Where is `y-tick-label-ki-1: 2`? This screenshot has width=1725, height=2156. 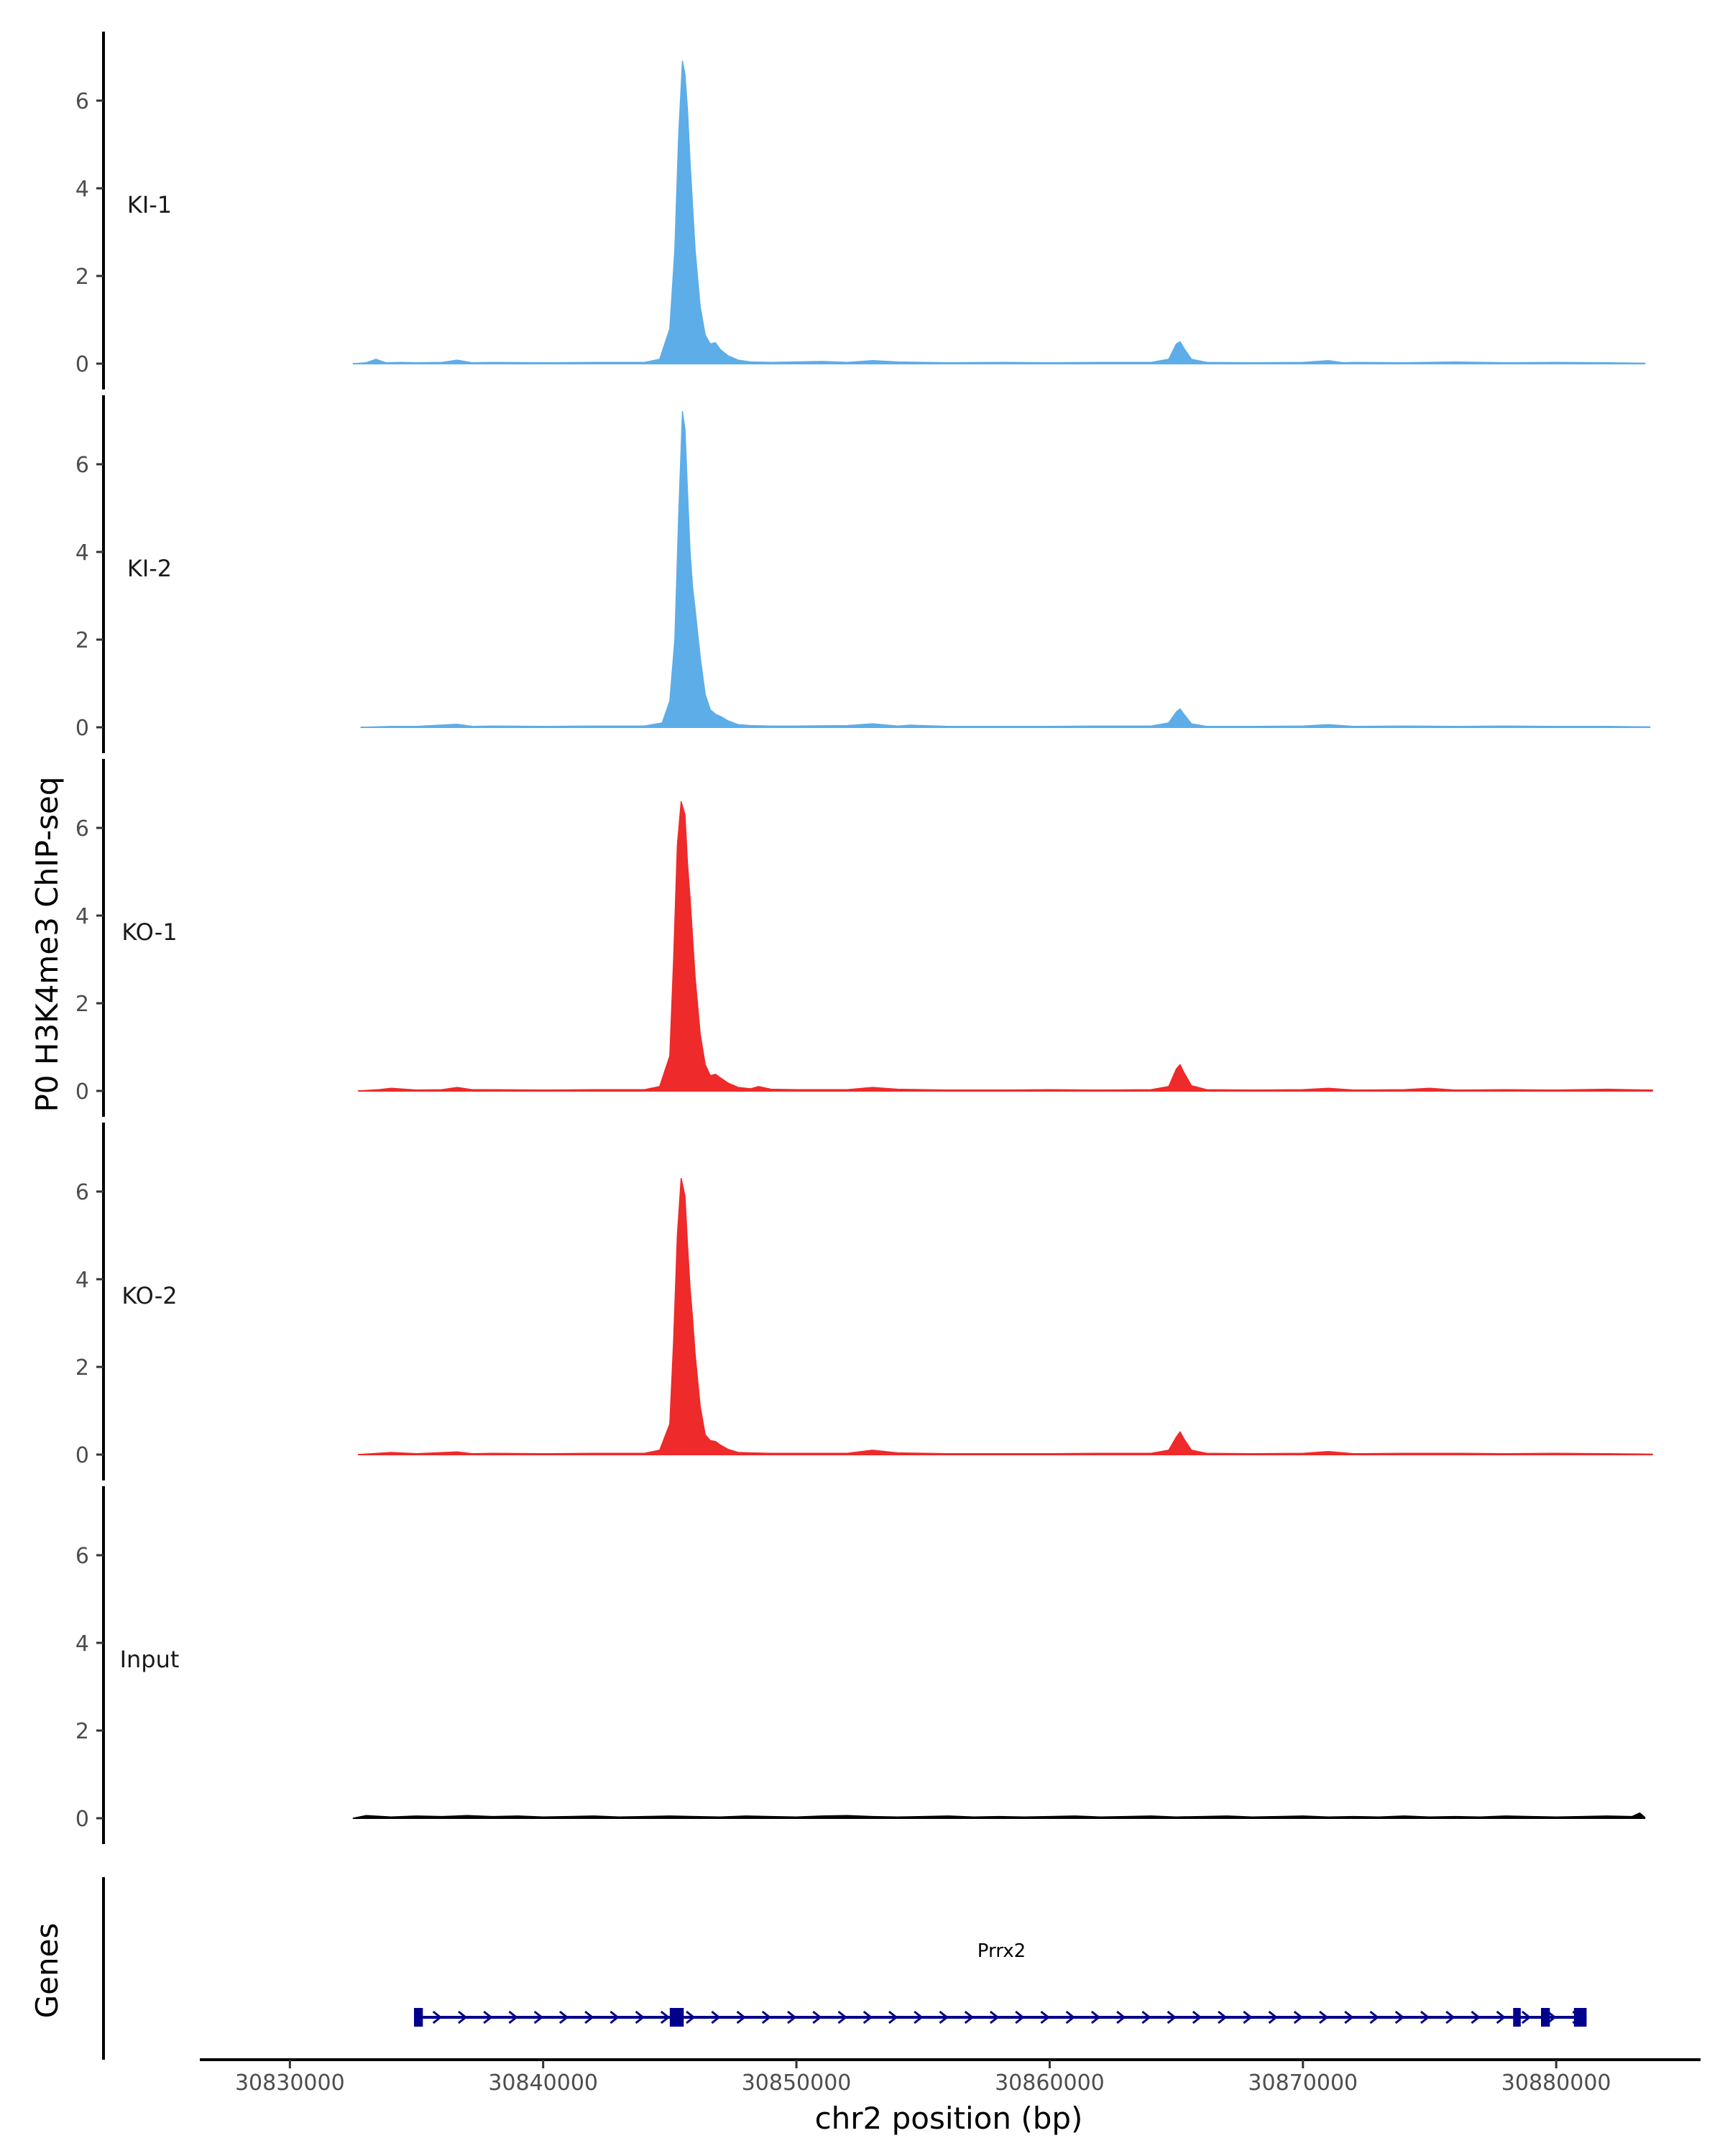 y-tick-label-ki-1: 2 is located at coordinates (82, 277).